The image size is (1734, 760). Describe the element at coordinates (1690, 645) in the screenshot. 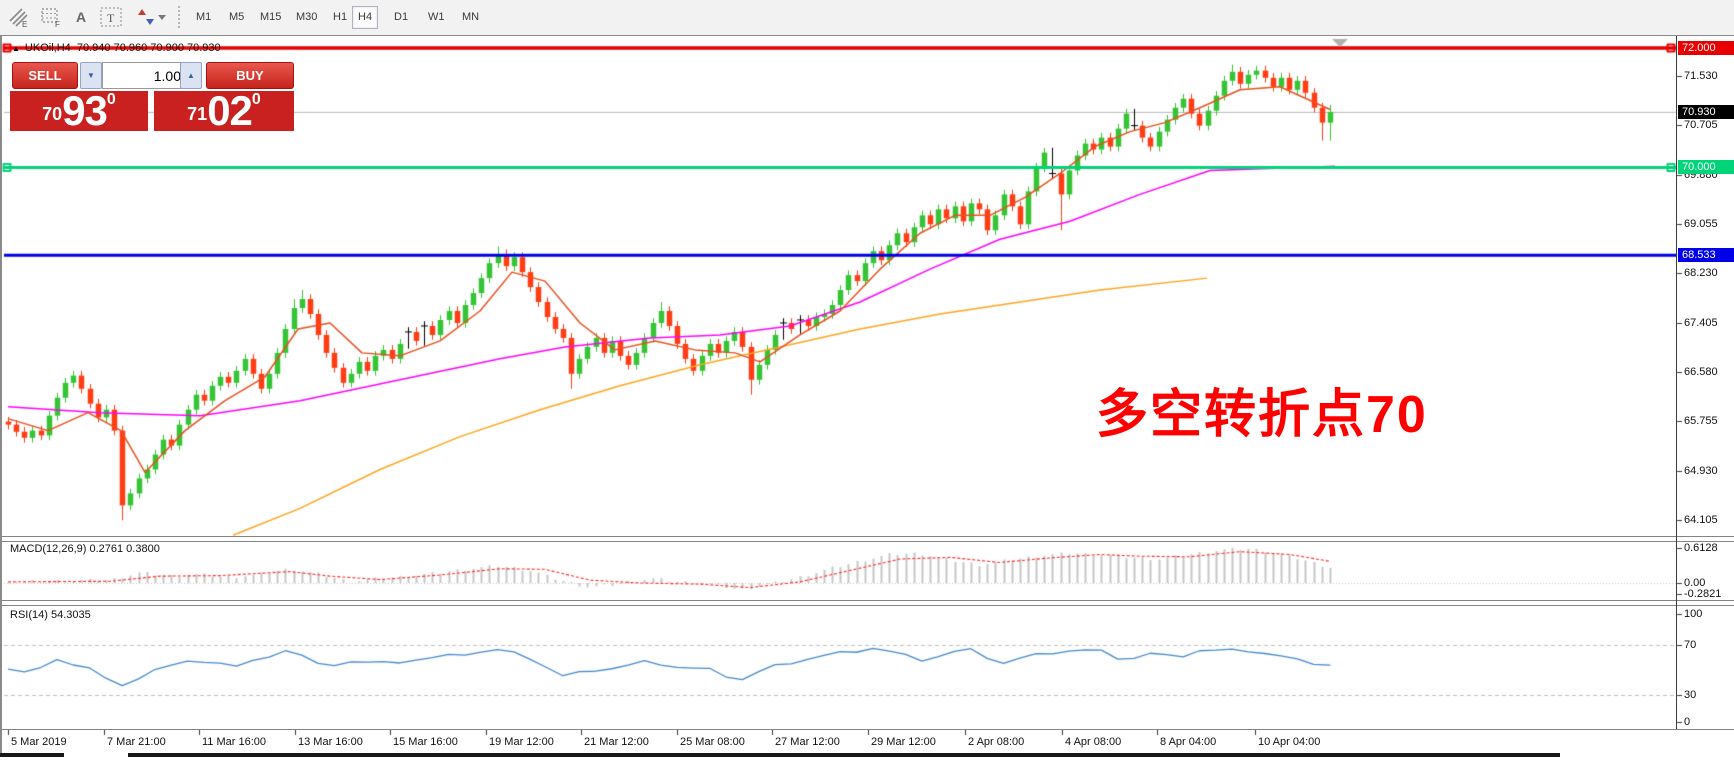

I see `rsi-scale-label: 70` at that location.